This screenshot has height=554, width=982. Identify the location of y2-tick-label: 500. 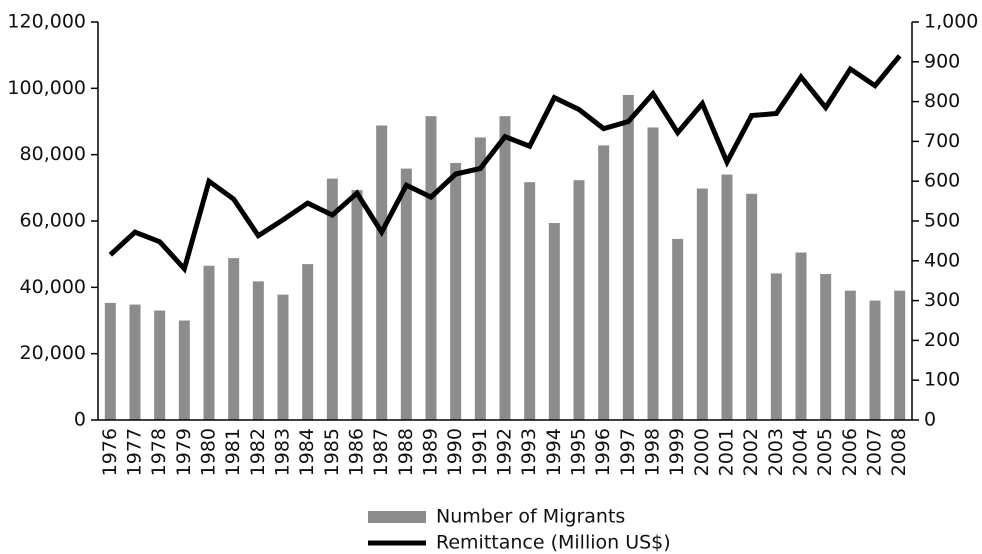
(942, 221).